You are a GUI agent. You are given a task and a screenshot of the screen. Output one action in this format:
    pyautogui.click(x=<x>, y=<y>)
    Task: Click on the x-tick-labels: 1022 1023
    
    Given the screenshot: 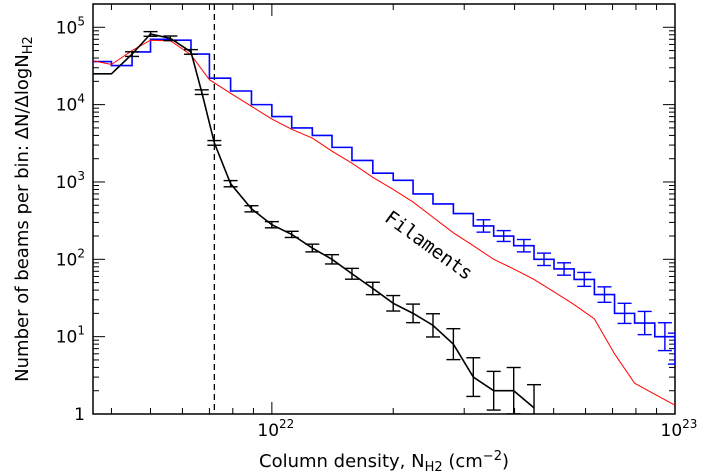 What is the action you would take?
    pyautogui.click(x=477, y=429)
    